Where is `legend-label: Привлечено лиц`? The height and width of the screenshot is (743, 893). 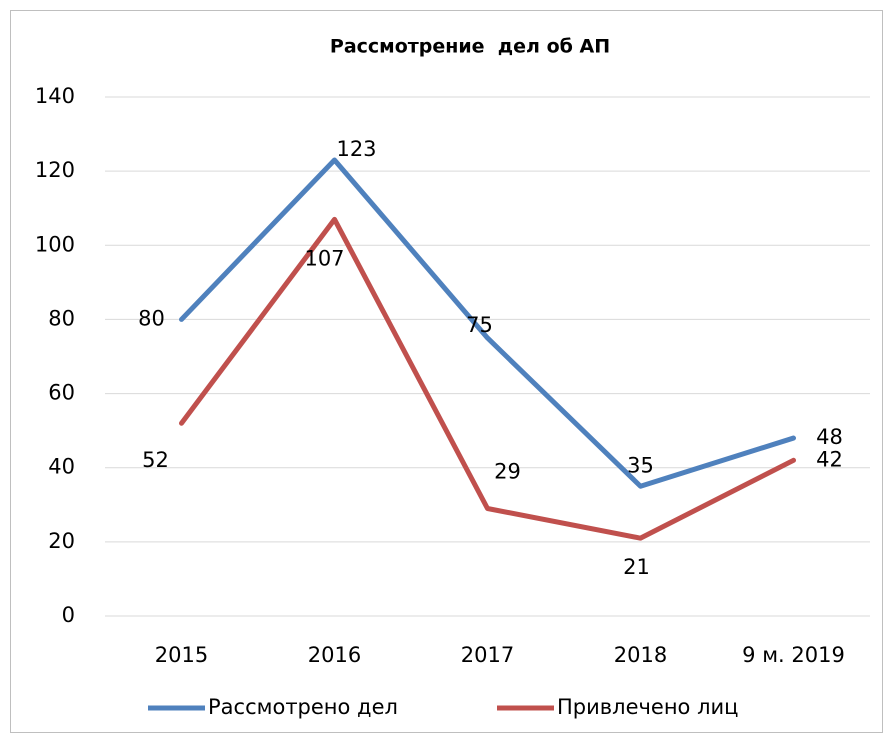
legend-label: Привлечено лиц is located at coordinates (647, 707).